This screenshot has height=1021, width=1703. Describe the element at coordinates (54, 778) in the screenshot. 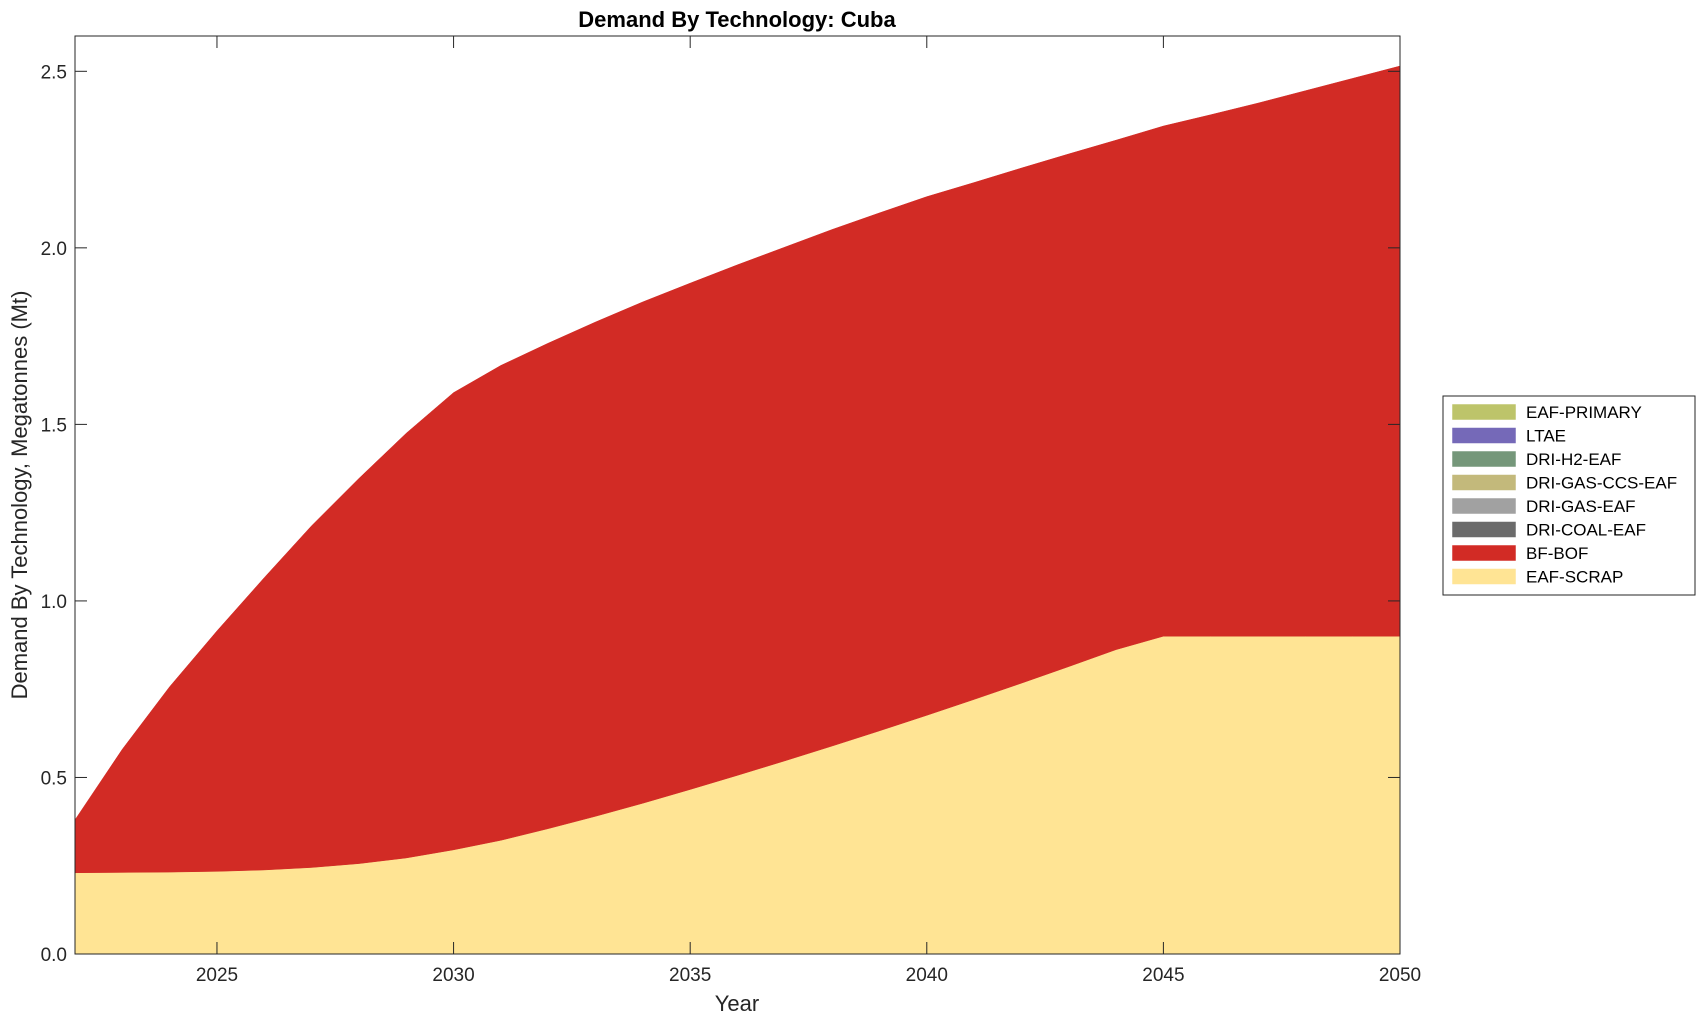

I see `y-tick-label-0-5: 0.5` at that location.